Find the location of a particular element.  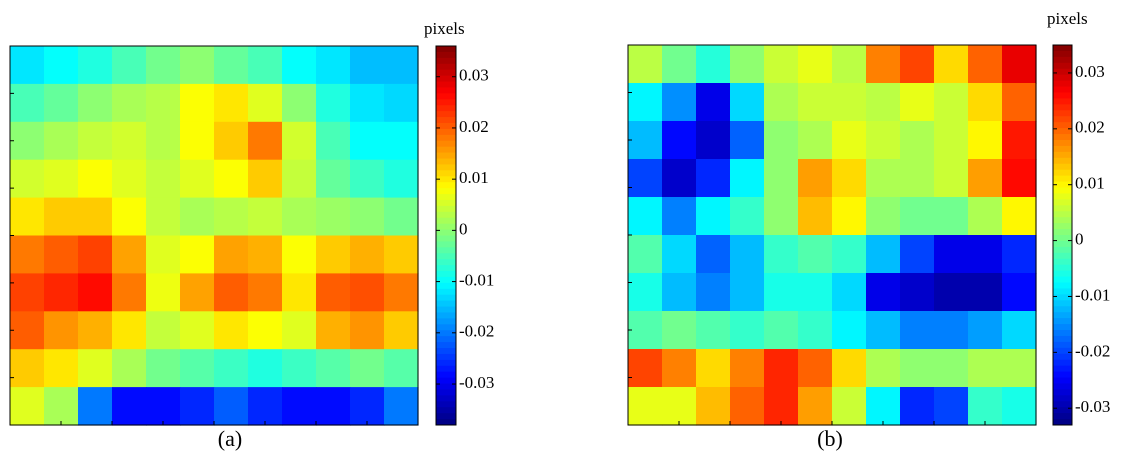

colorbar-tick-label: -0.03 is located at coordinates (1092, 406).